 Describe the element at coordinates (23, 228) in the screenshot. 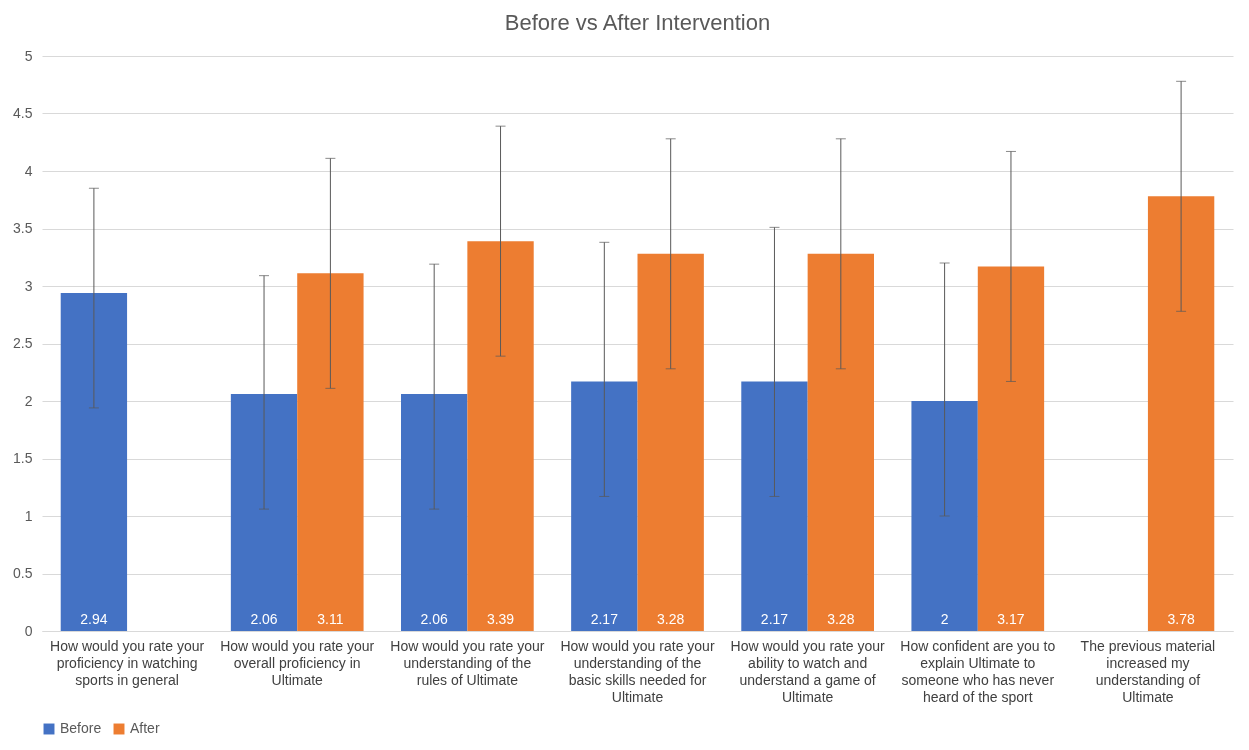

I see `y-tick-label: 3.5` at that location.